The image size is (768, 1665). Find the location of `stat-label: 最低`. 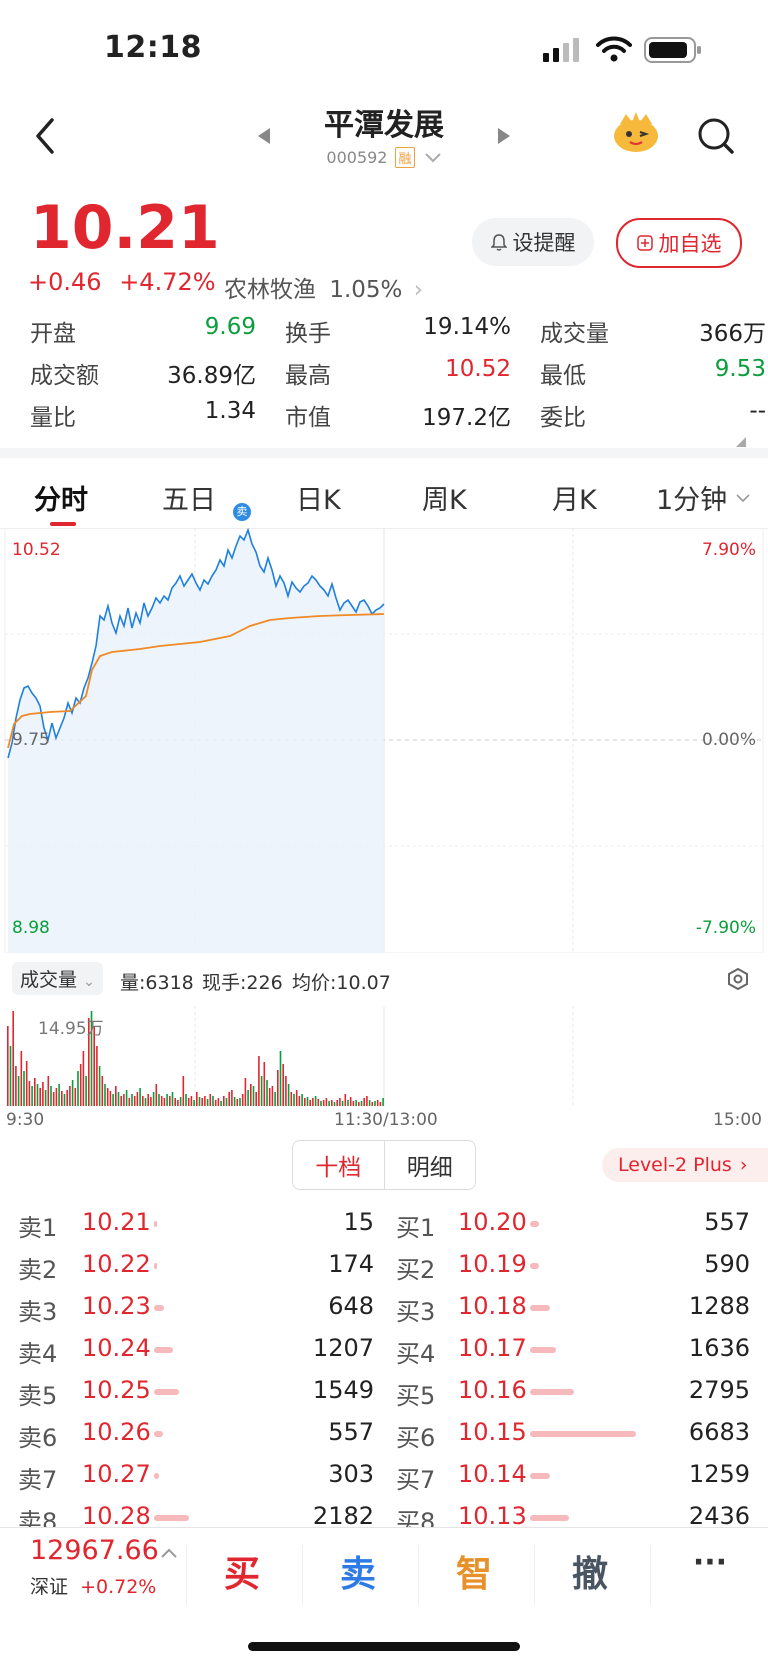

stat-label: 最低 is located at coordinates (563, 376).